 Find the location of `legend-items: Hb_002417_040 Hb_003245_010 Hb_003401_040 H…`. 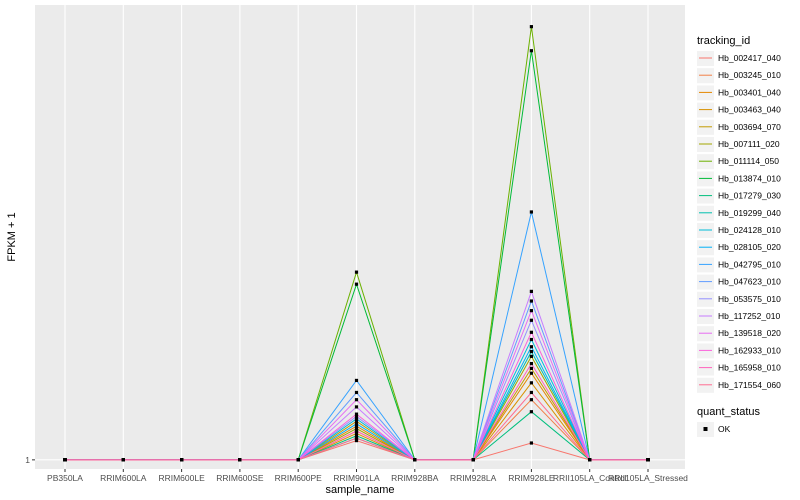

legend-items: Hb_002417_040 Hb_003245_010 Hb_003401_040 H… is located at coordinates (739, 222).